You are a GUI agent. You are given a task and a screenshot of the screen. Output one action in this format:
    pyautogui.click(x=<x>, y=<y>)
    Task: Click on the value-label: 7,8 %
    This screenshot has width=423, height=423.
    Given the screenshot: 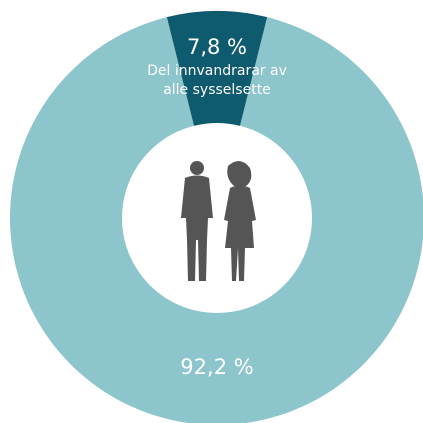 What is the action you would take?
    pyautogui.click(x=217, y=47)
    